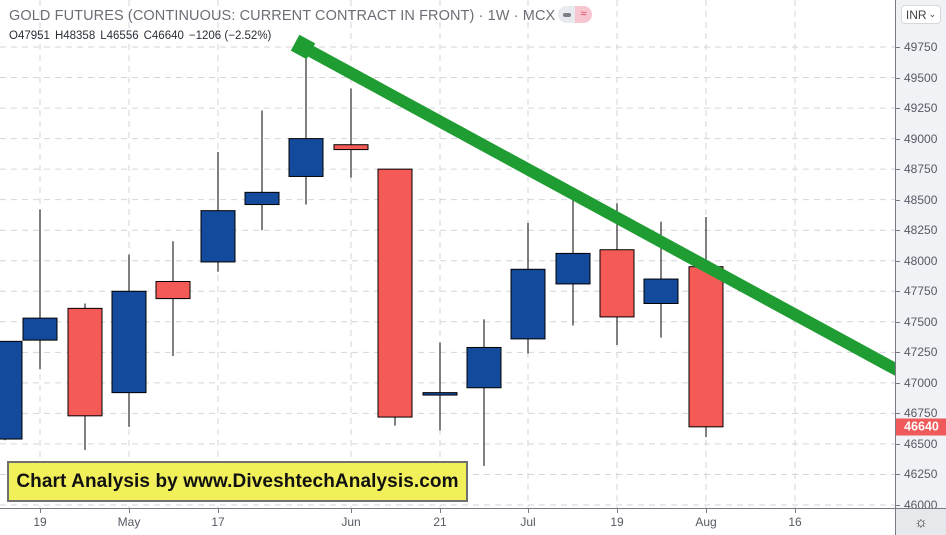 The image size is (946, 535). I want to click on approx-icon: ≈, so click(583, 14).